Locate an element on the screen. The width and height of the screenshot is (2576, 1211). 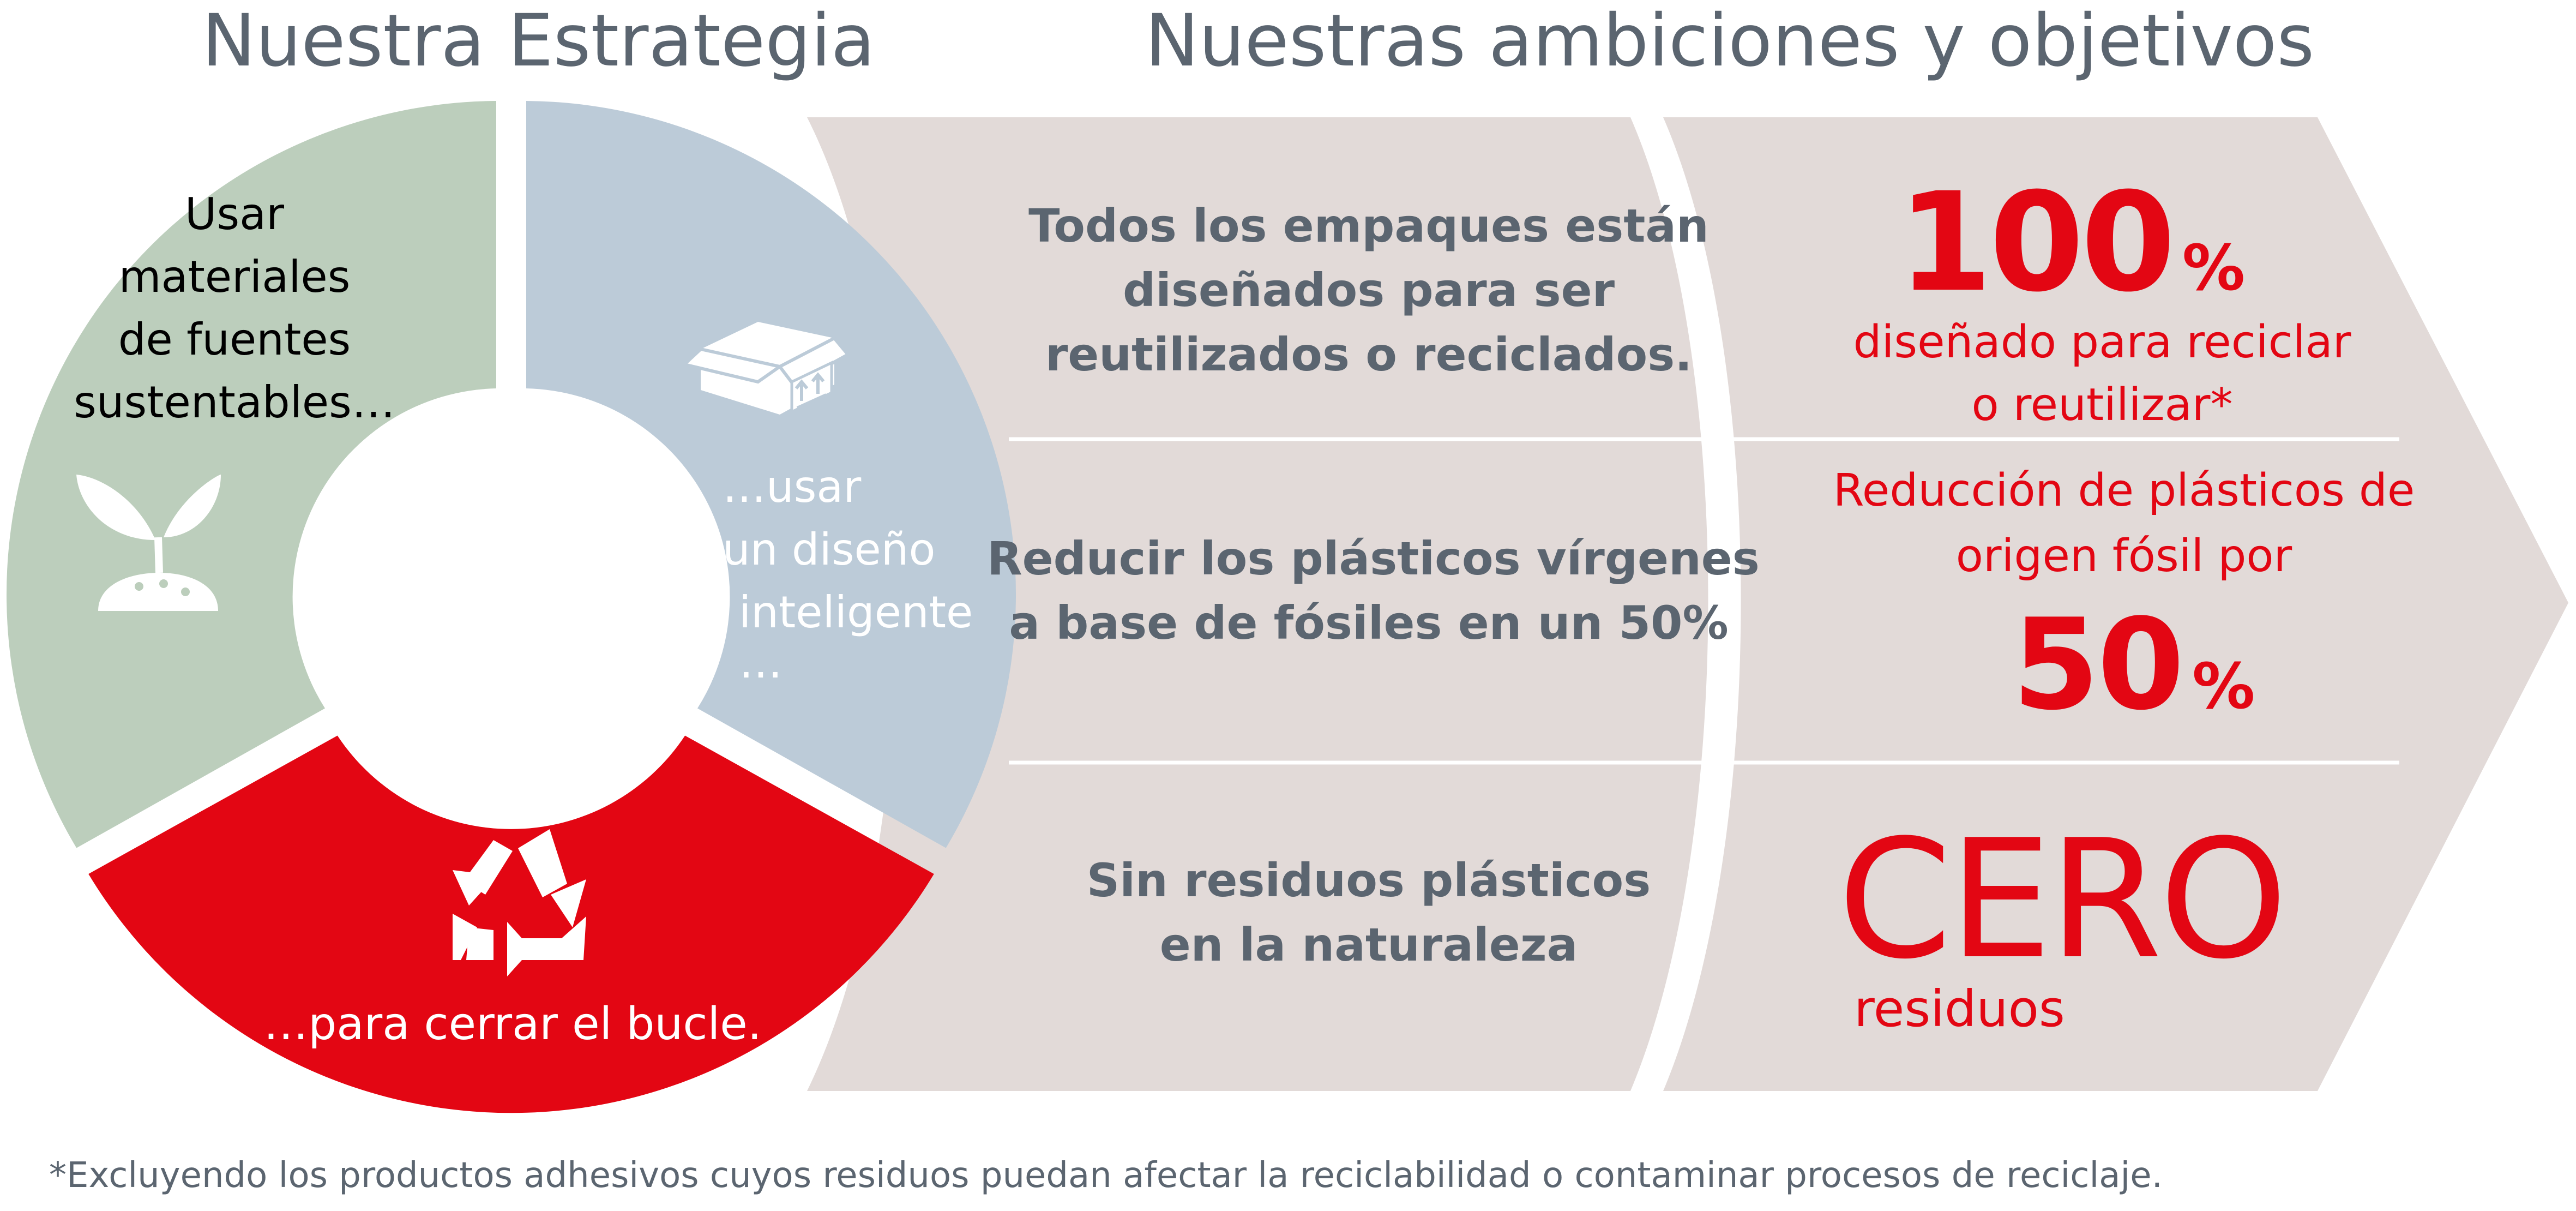
target-100-number: 100% is located at coordinates (2071, 242).